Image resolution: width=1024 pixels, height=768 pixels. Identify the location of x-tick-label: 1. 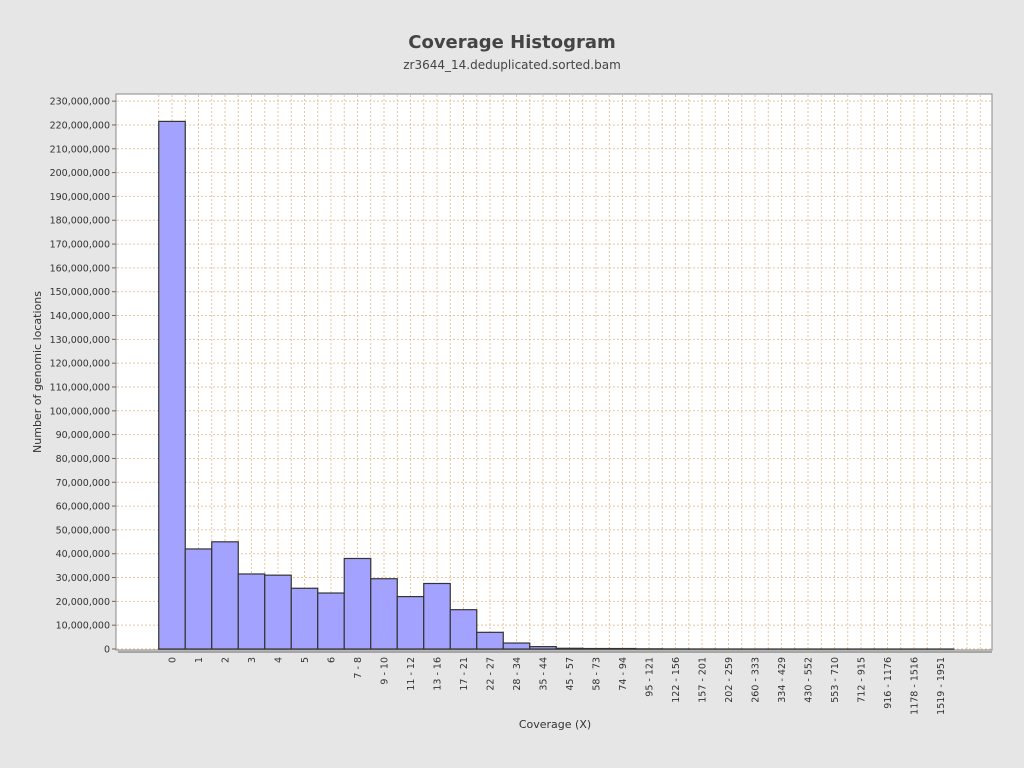
(199, 660).